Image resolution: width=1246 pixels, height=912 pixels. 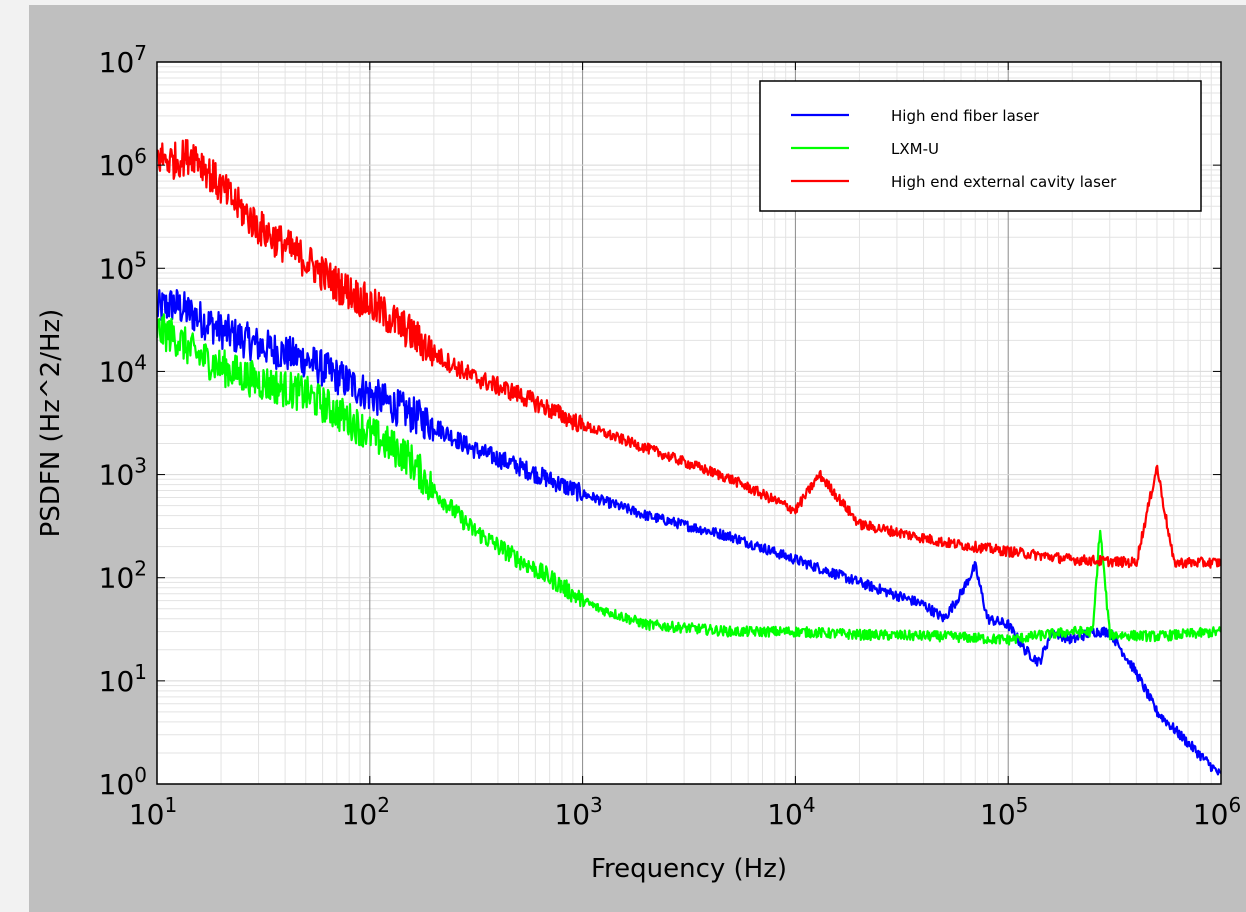 I want to click on y-tick-label: 10⁷, so click(x=123, y=60).